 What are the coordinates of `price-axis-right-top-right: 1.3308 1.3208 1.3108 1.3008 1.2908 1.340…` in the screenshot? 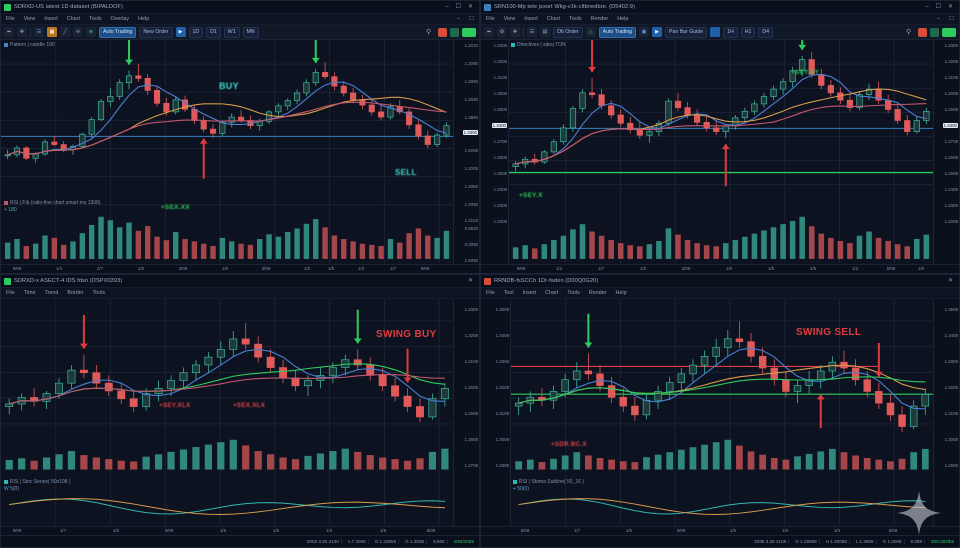 It's located at (946, 156).